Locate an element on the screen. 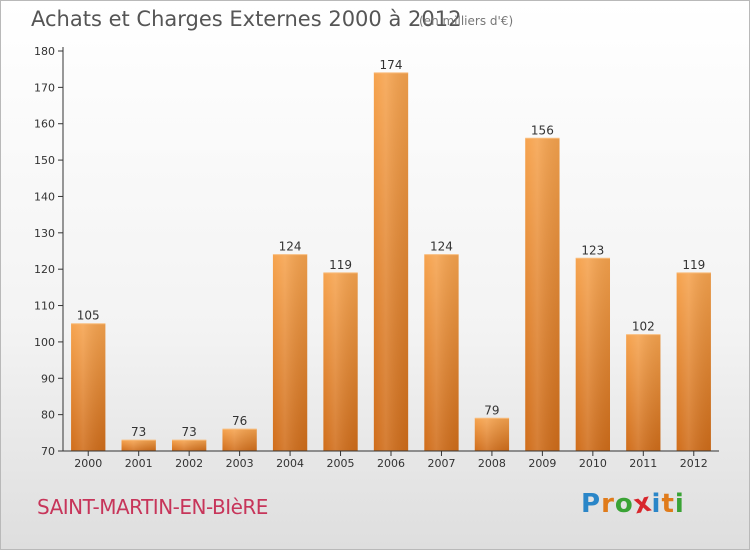 The image size is (750, 550). x-tick-label: 2004 is located at coordinates (290, 463).